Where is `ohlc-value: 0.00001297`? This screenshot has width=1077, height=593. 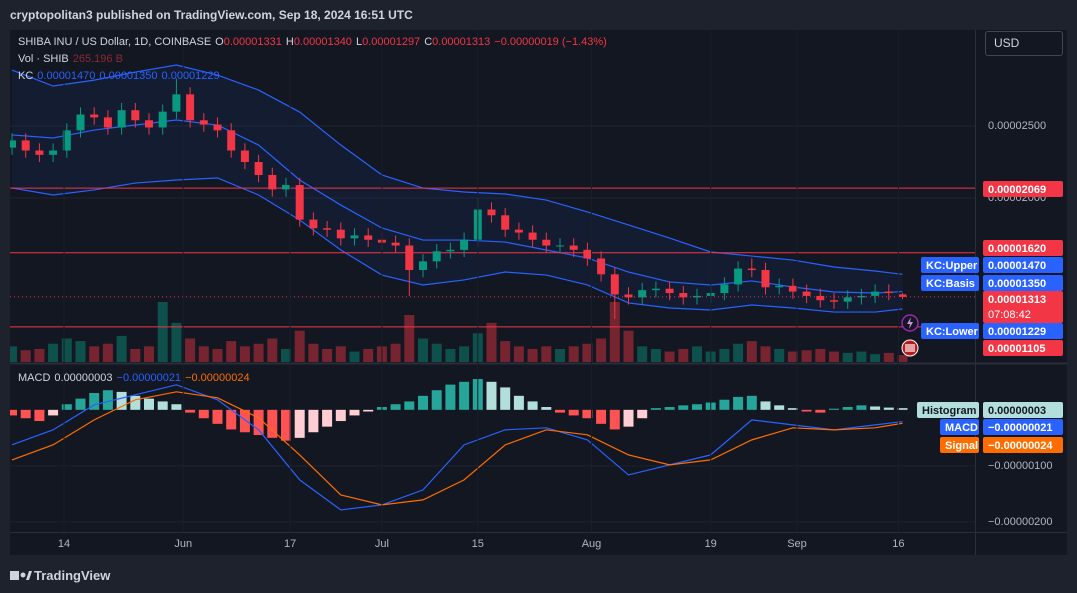 ohlc-value: 0.00001297 is located at coordinates (391, 42).